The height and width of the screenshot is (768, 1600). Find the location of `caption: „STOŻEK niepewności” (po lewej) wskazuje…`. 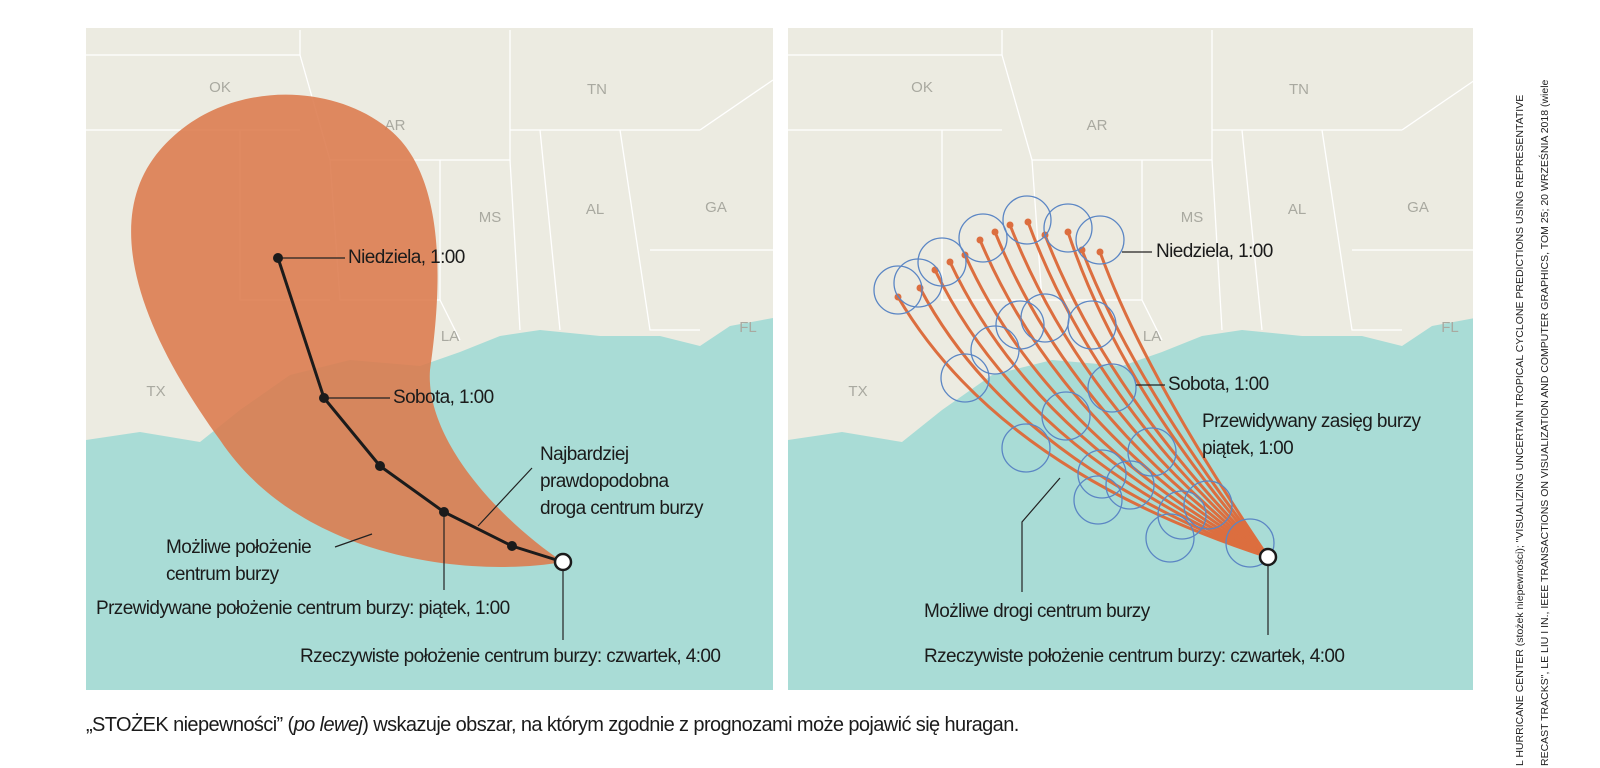

caption: „STOŻEK niepewności” (po lewej) wskazuje… is located at coordinates (552, 724).